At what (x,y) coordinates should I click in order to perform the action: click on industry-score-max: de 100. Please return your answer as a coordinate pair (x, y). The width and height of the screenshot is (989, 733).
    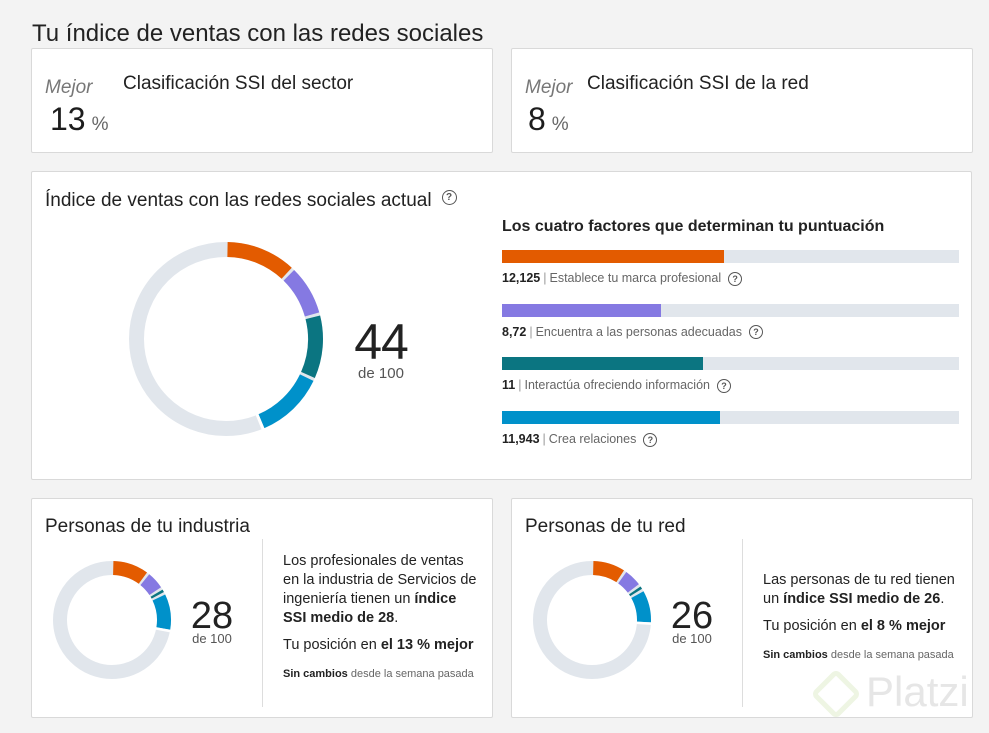
    Looking at the image, I should click on (212, 638).